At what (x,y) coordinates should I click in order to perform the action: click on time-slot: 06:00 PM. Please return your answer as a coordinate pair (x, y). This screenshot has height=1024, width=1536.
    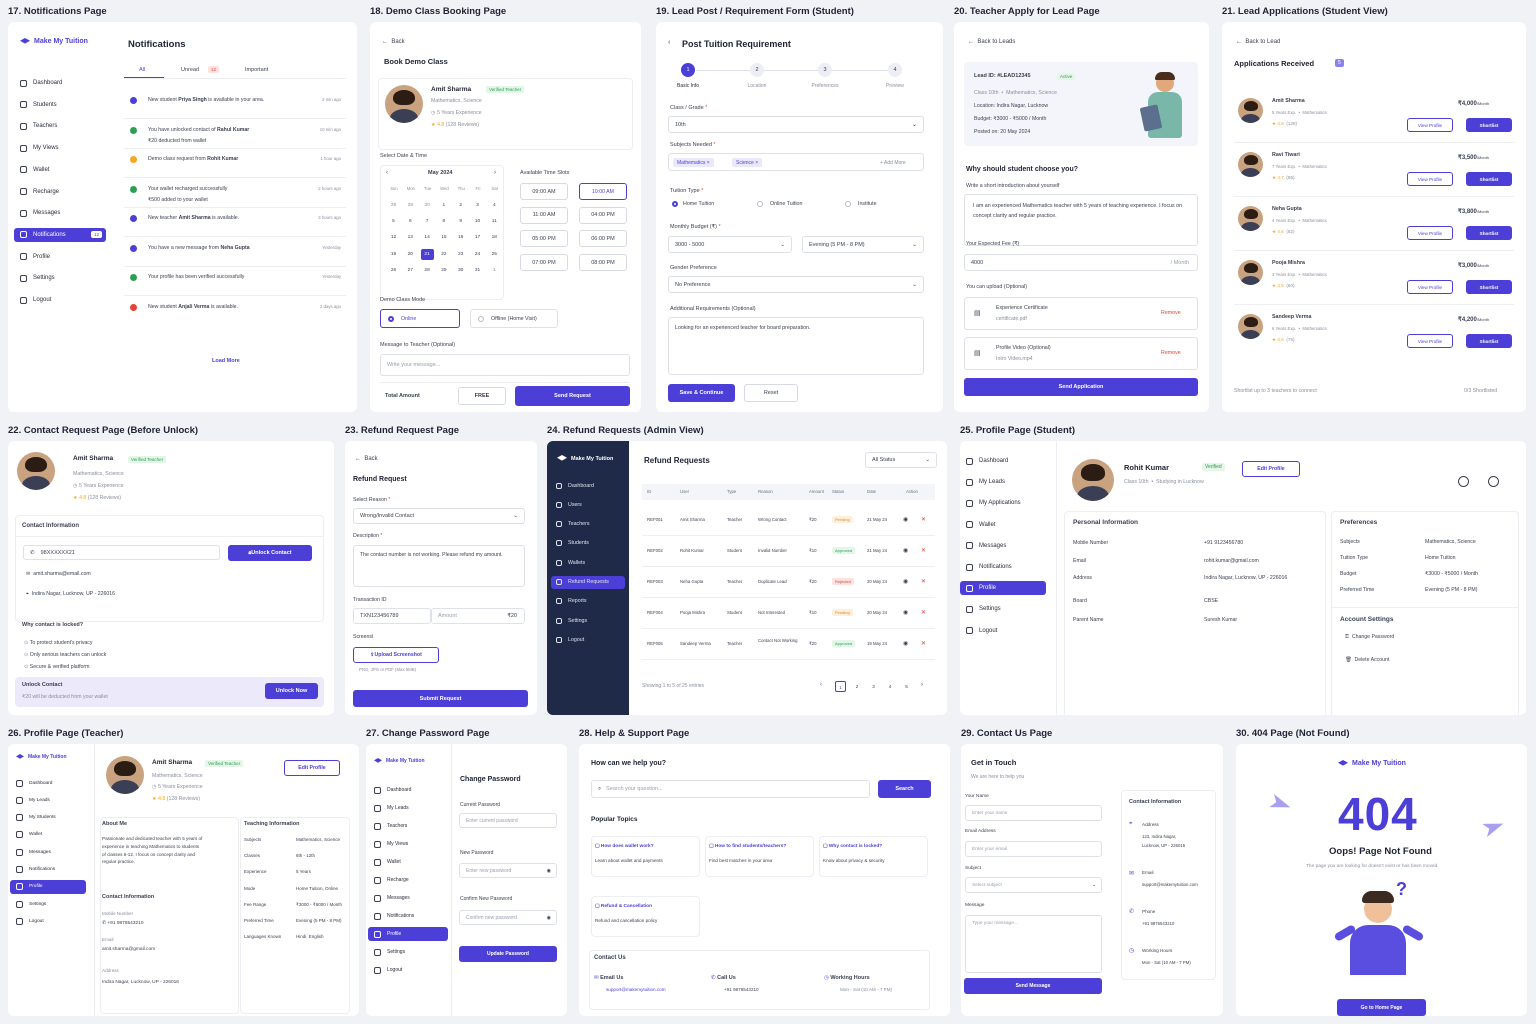
    Looking at the image, I should click on (603, 239).